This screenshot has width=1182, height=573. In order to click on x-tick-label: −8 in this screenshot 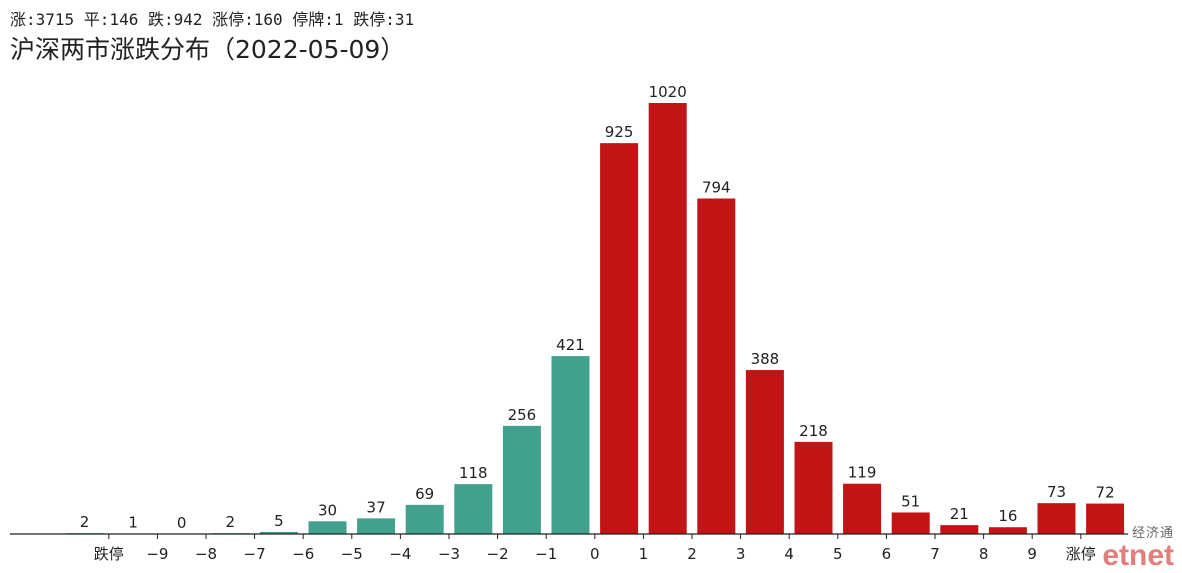, I will do `click(206, 554)`.